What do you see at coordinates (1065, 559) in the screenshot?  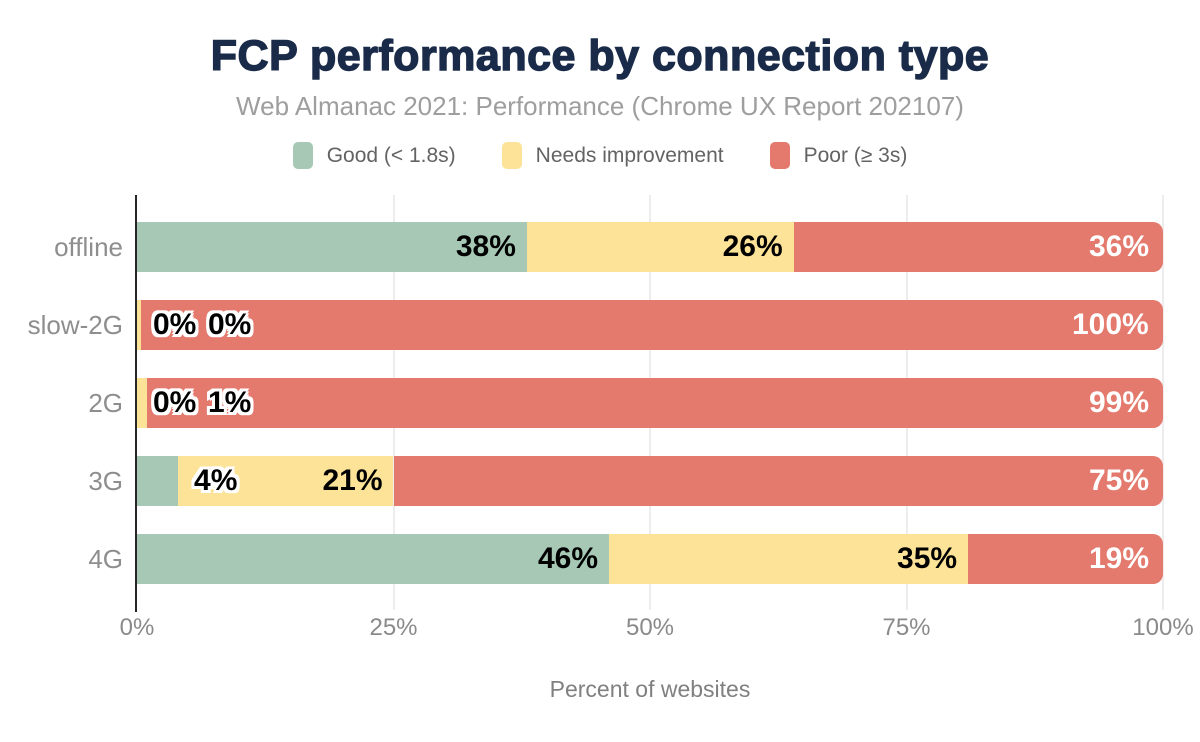 I see `bar-segment-poor-4G` at bounding box center [1065, 559].